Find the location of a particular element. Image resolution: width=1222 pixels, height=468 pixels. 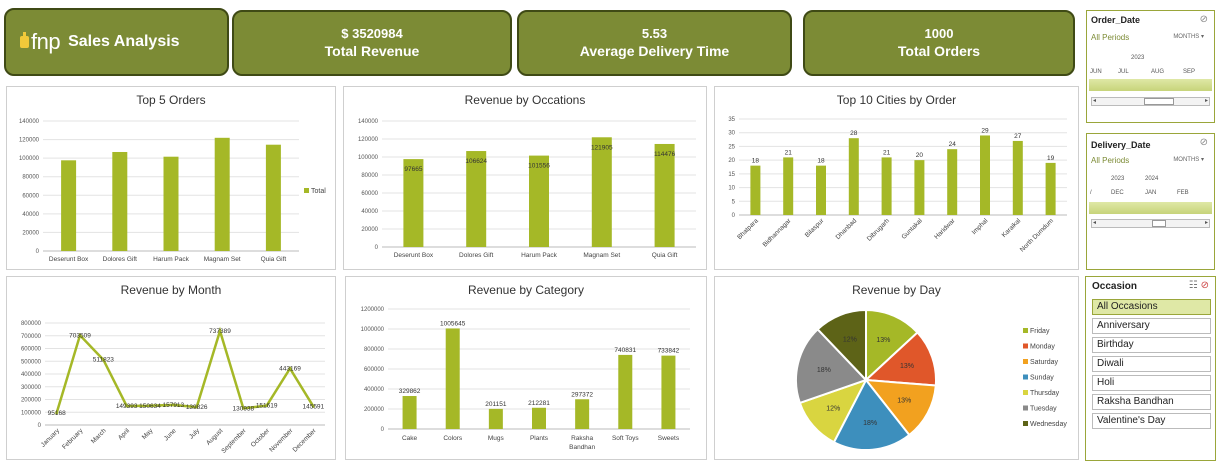

x-tick-label: Dibrugarh is located at coordinates (878, 229).